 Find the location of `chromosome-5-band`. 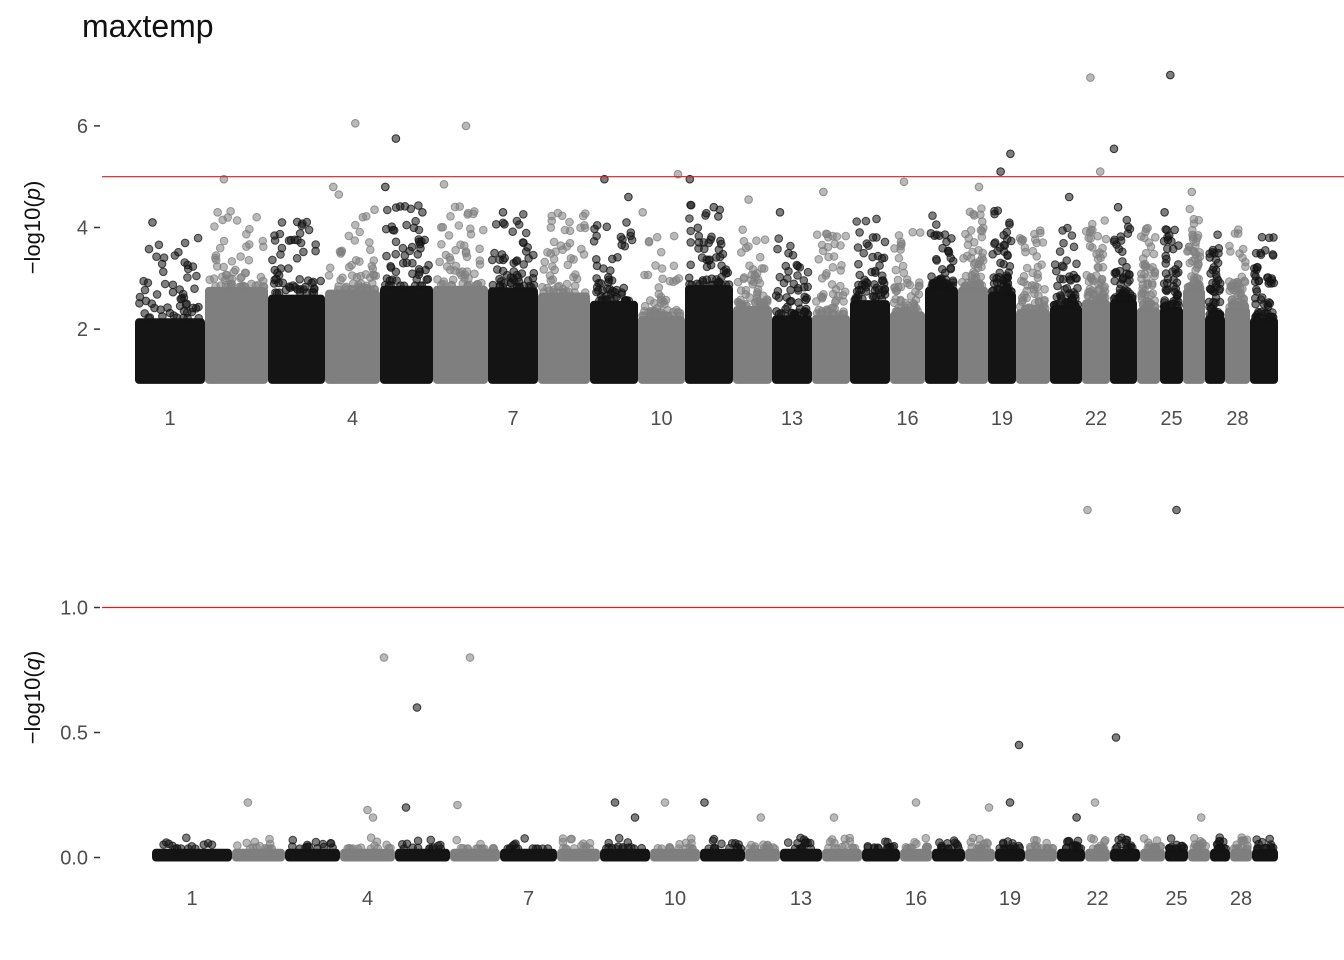

chromosome-5-band is located at coordinates (422, 855).